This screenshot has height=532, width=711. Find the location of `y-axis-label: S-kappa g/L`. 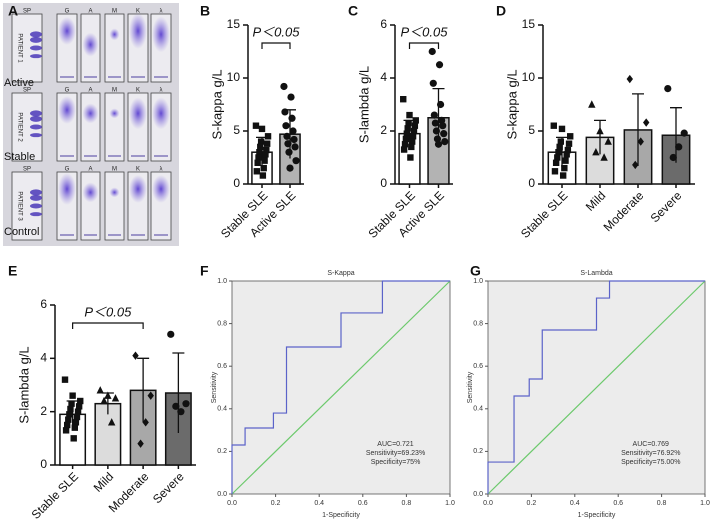

y-axis-label: S-kappa g/L is located at coordinates (216, 104).